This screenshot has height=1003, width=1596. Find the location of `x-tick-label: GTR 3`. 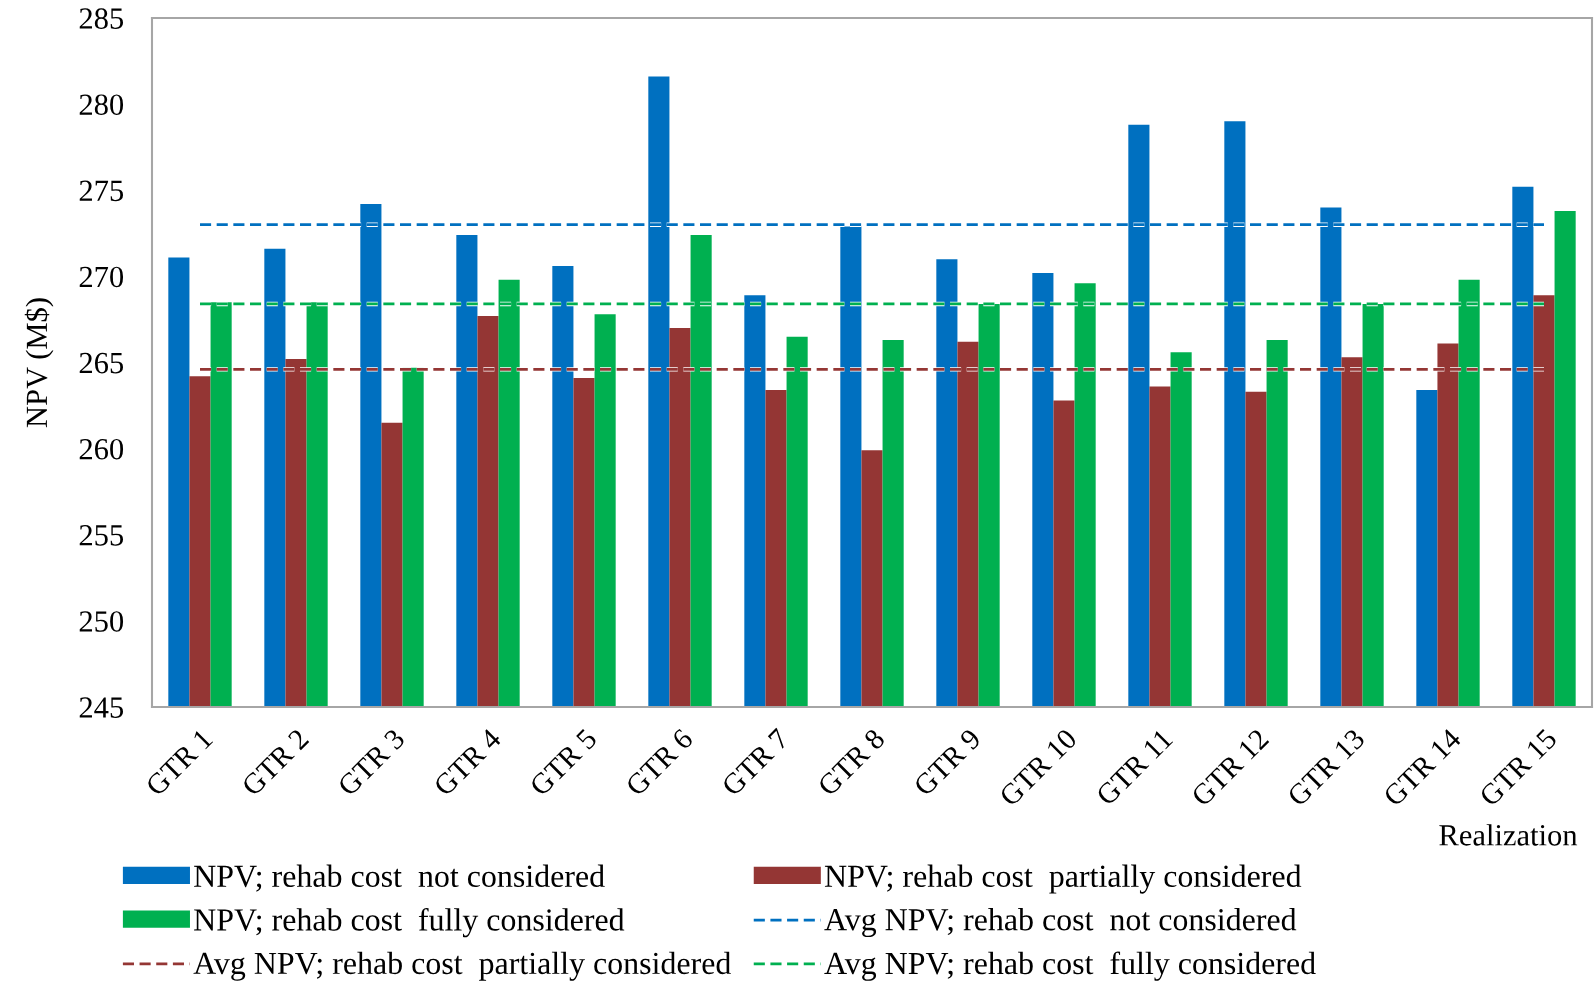

x-tick-label: GTR 3 is located at coordinates (371, 762).